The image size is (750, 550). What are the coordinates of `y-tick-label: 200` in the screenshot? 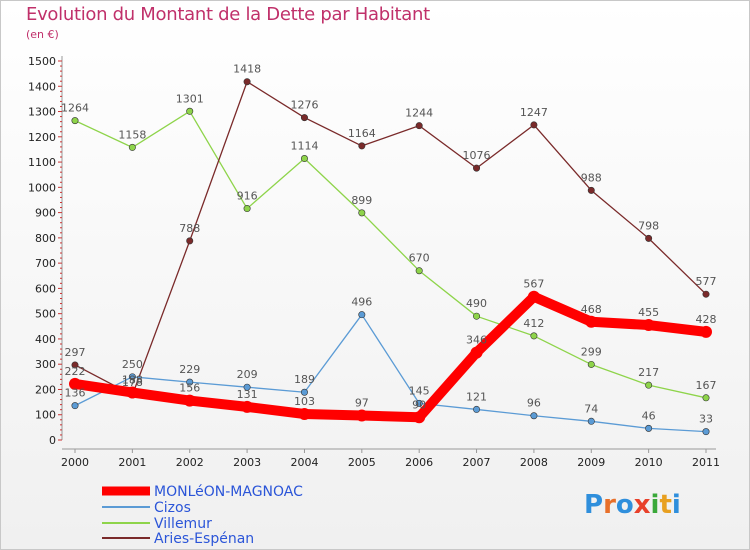 It's located at (45, 389).